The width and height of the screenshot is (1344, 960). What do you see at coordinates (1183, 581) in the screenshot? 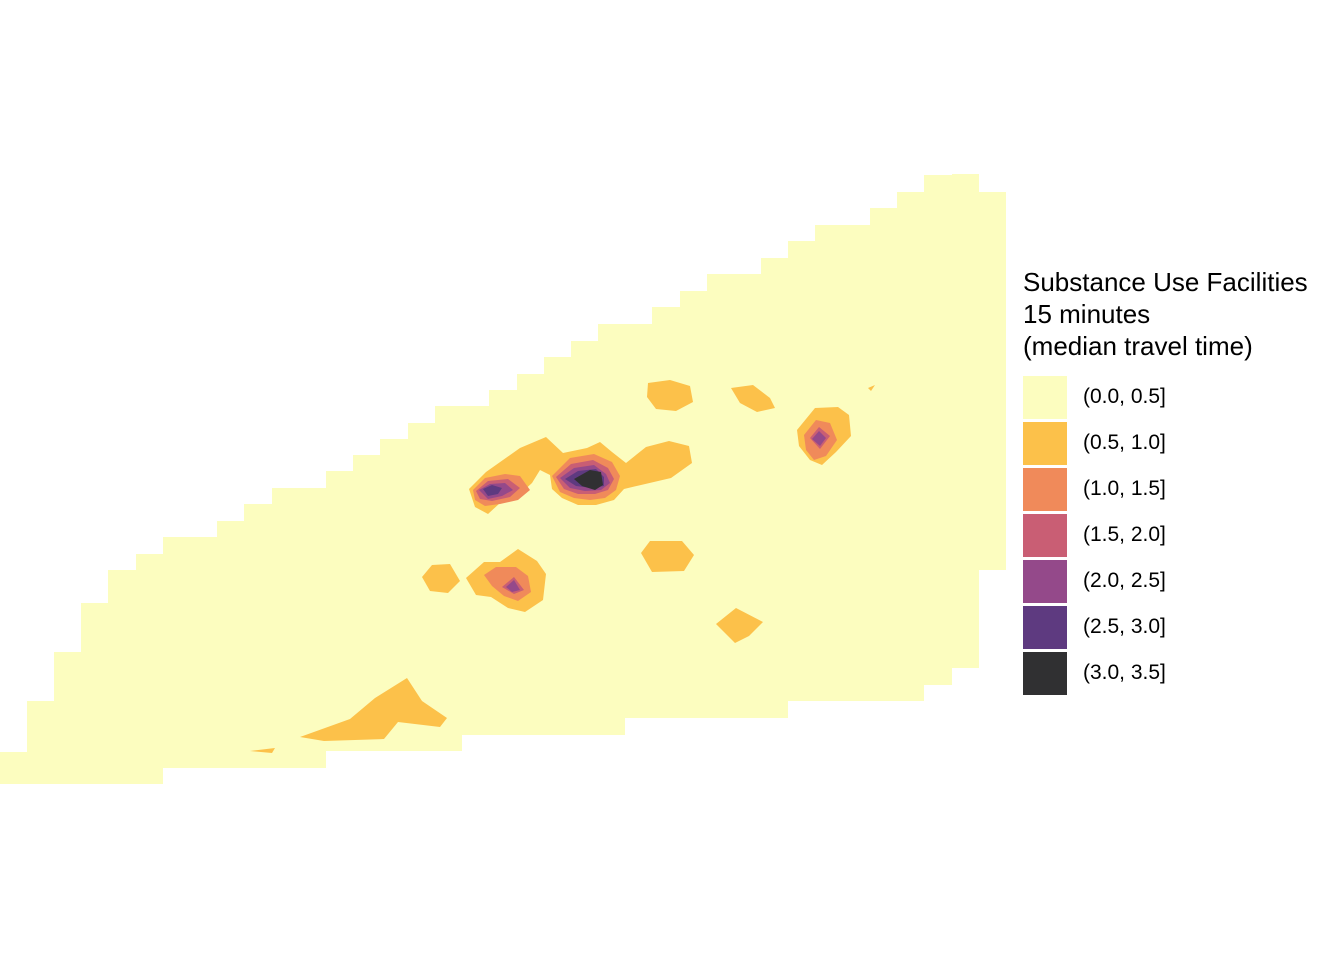
I see `legend-item: (2.0, 2.5]` at bounding box center [1183, 581].